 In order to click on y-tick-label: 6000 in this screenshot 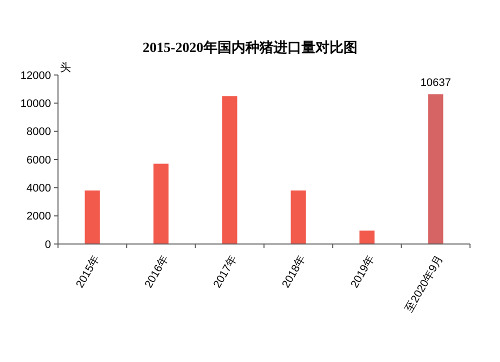, I will do `click(38, 160)`.